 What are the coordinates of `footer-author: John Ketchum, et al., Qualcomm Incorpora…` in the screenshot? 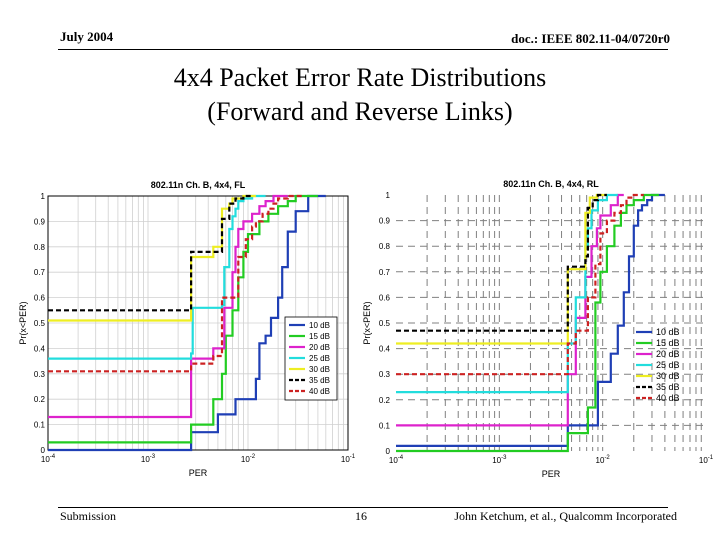 It's located at (565, 516).